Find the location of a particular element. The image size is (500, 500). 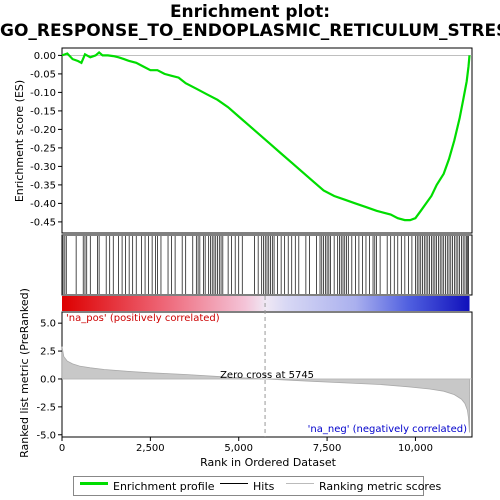

ranked-y-tick-label: 2.5 is located at coordinates (48, 352).